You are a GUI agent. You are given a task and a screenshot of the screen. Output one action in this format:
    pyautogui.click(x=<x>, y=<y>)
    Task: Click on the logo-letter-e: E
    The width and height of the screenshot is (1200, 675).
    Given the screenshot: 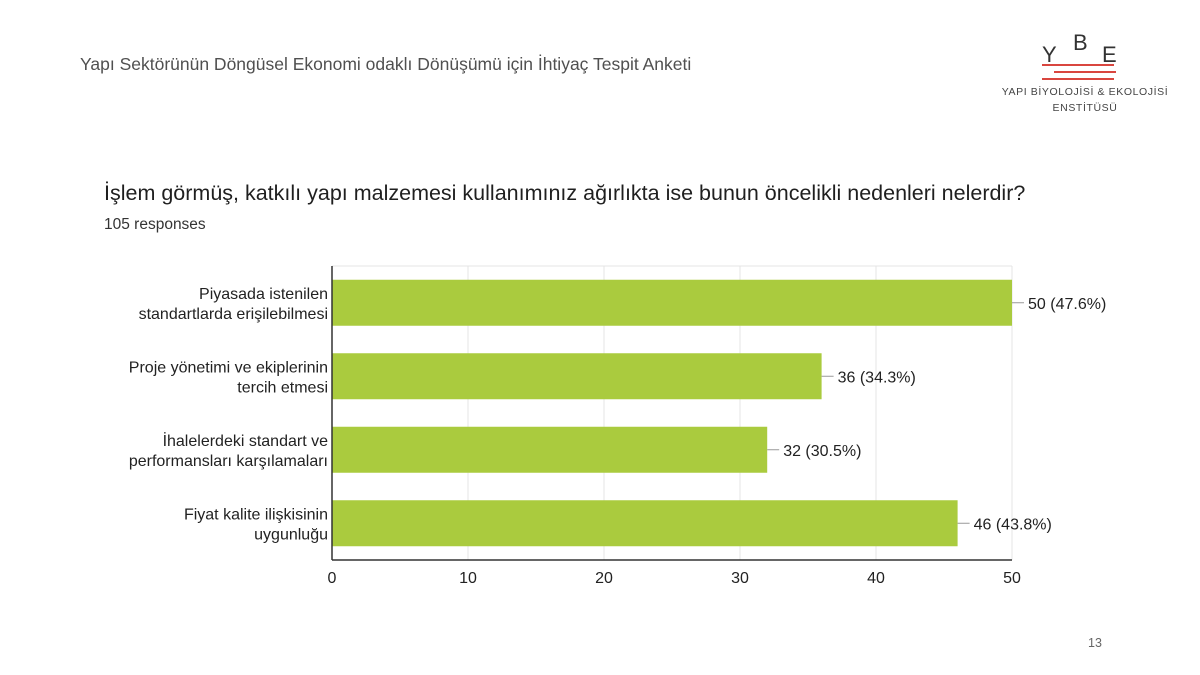 What is the action you would take?
    pyautogui.click(x=1109, y=54)
    